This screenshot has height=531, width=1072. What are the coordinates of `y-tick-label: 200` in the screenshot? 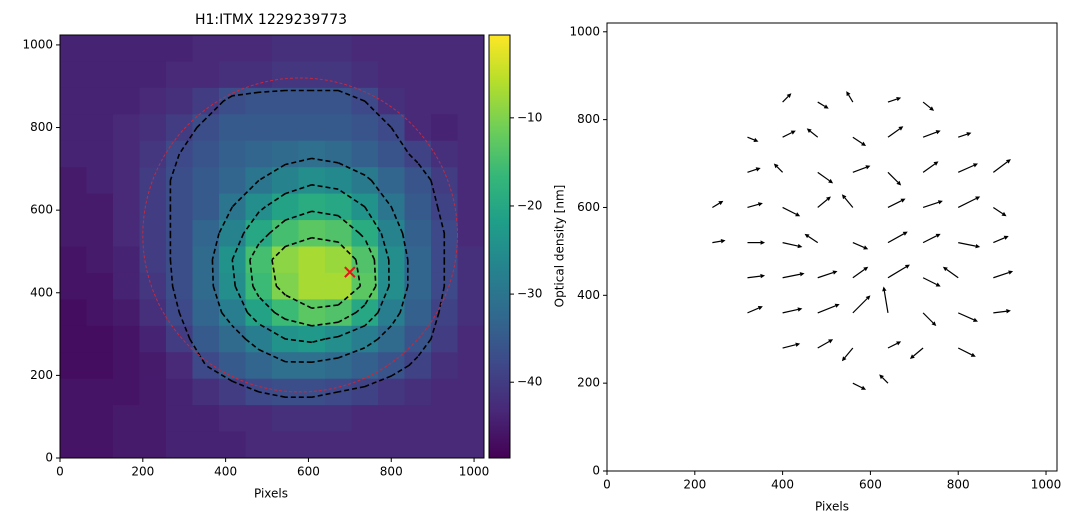 It's located at (41, 375).